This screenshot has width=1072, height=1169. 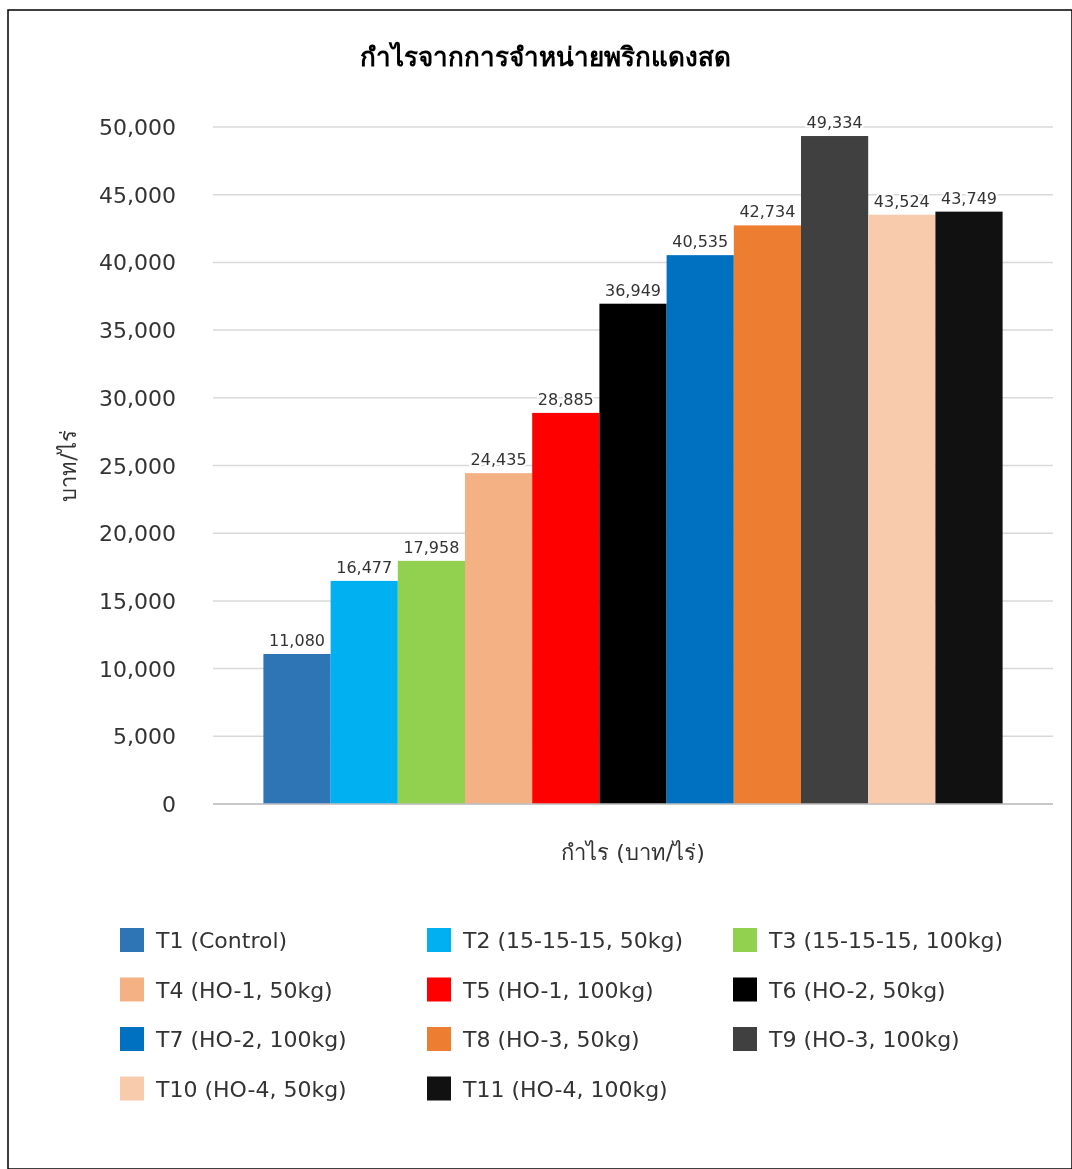 What do you see at coordinates (137, 466) in the screenshot?
I see `y-tick-label: 25,000` at bounding box center [137, 466].